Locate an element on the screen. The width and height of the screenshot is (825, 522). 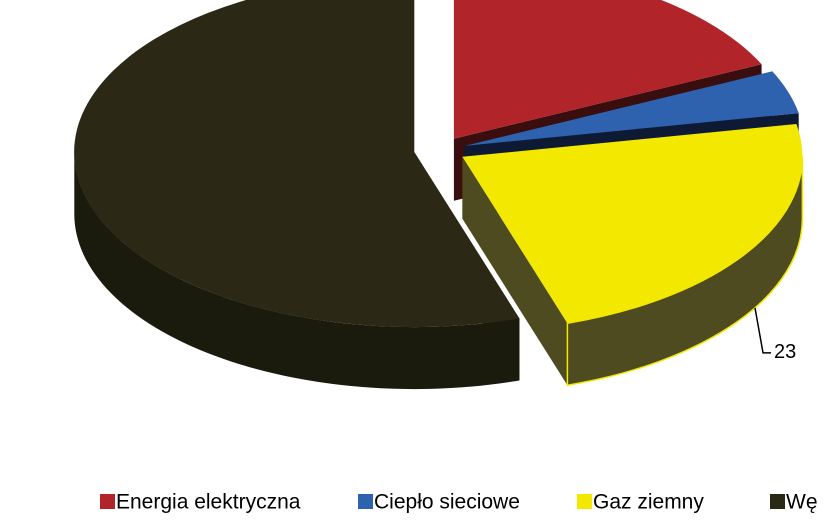
data-label: 23 is located at coordinates (785, 352).